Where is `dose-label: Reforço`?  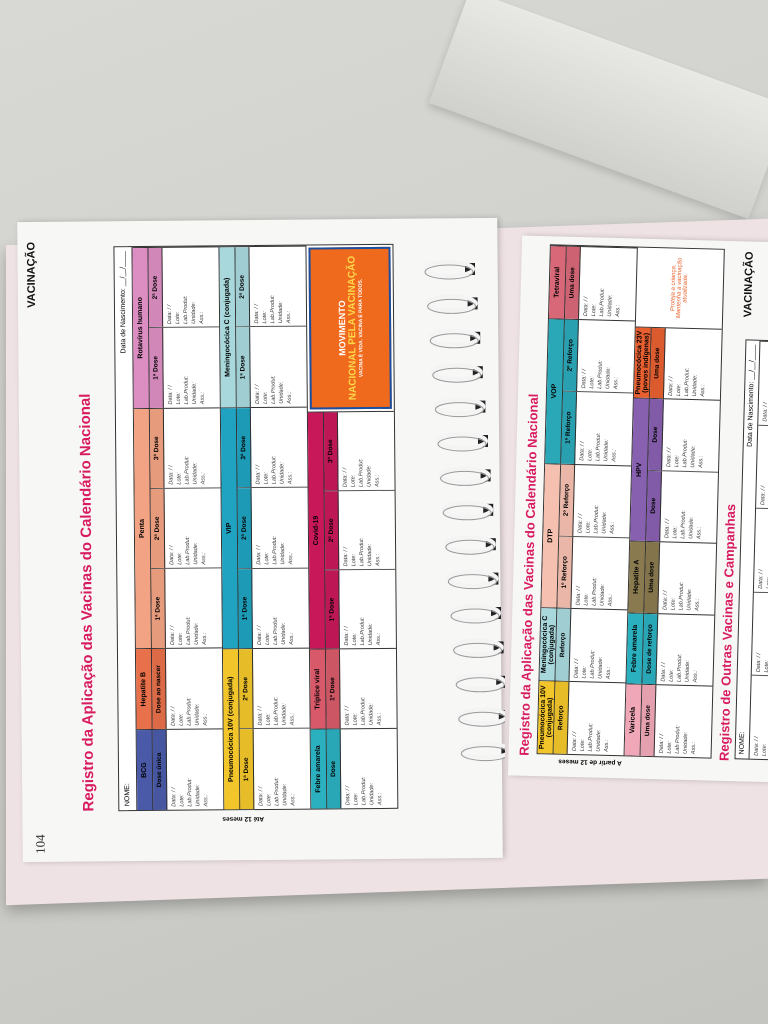 dose-label: Reforço is located at coordinates (563, 645).